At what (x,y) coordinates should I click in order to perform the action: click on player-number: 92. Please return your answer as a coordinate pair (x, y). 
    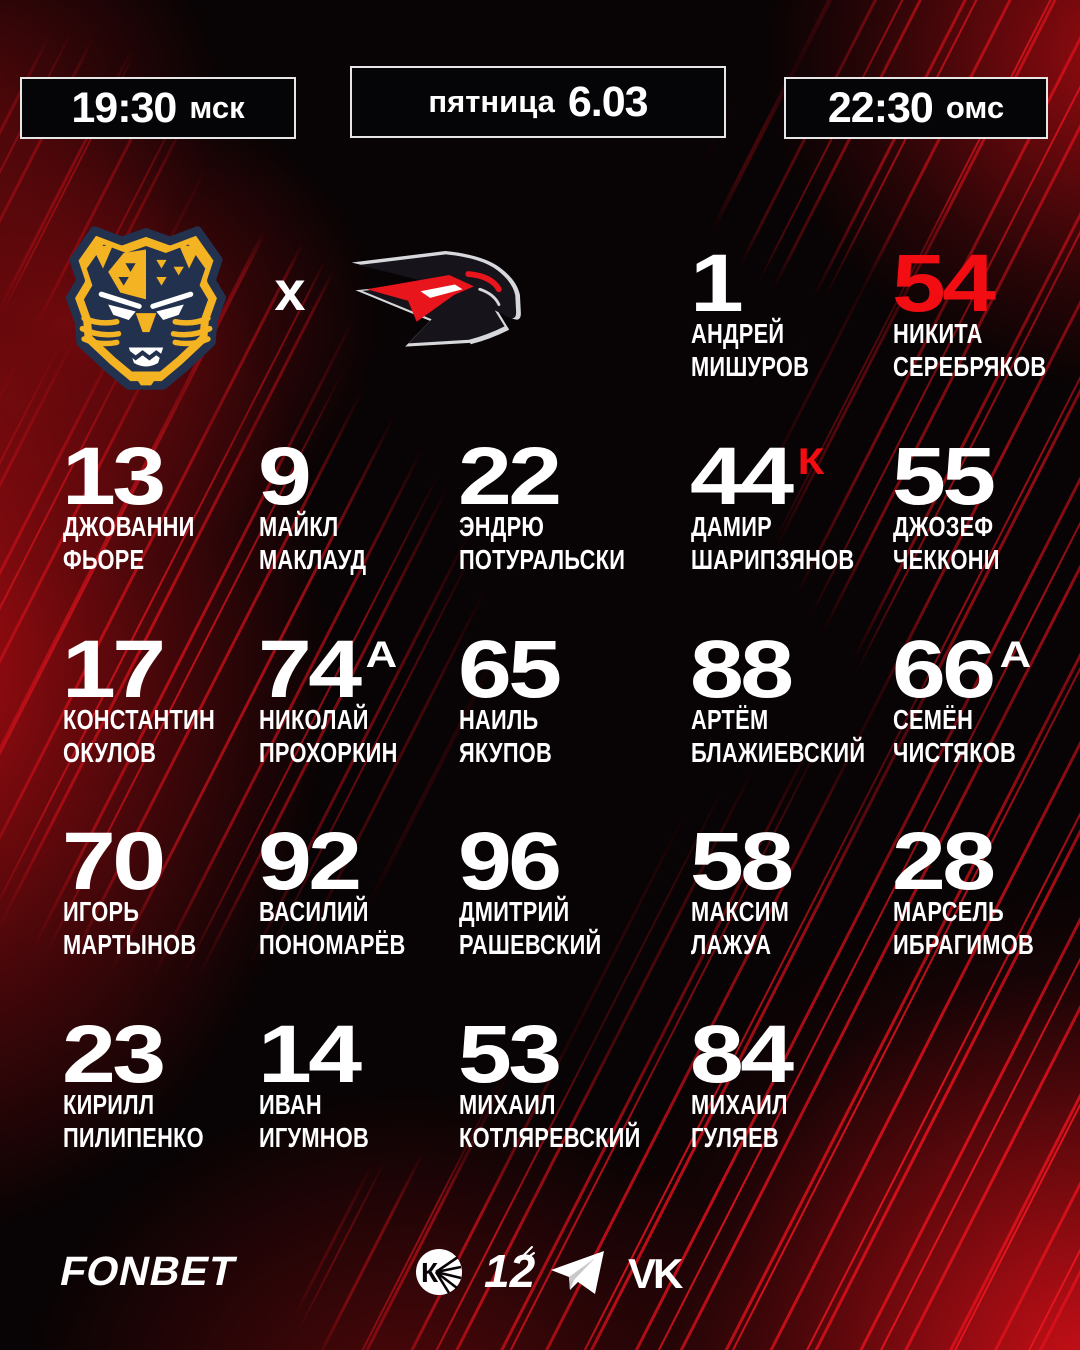
    Looking at the image, I should click on (310, 861).